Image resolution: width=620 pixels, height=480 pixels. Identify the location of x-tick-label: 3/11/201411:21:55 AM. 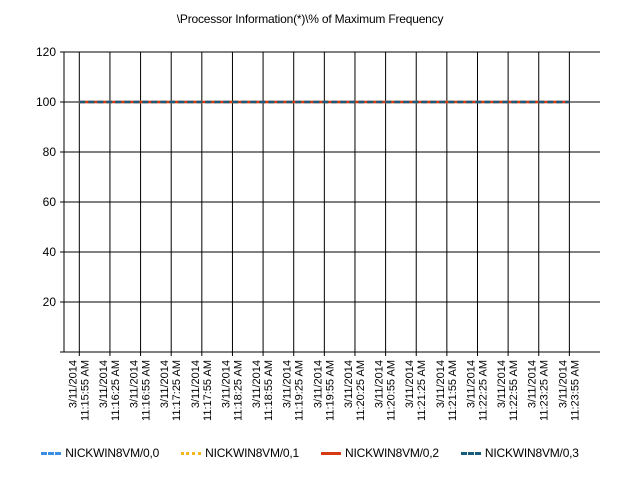
(447, 390).